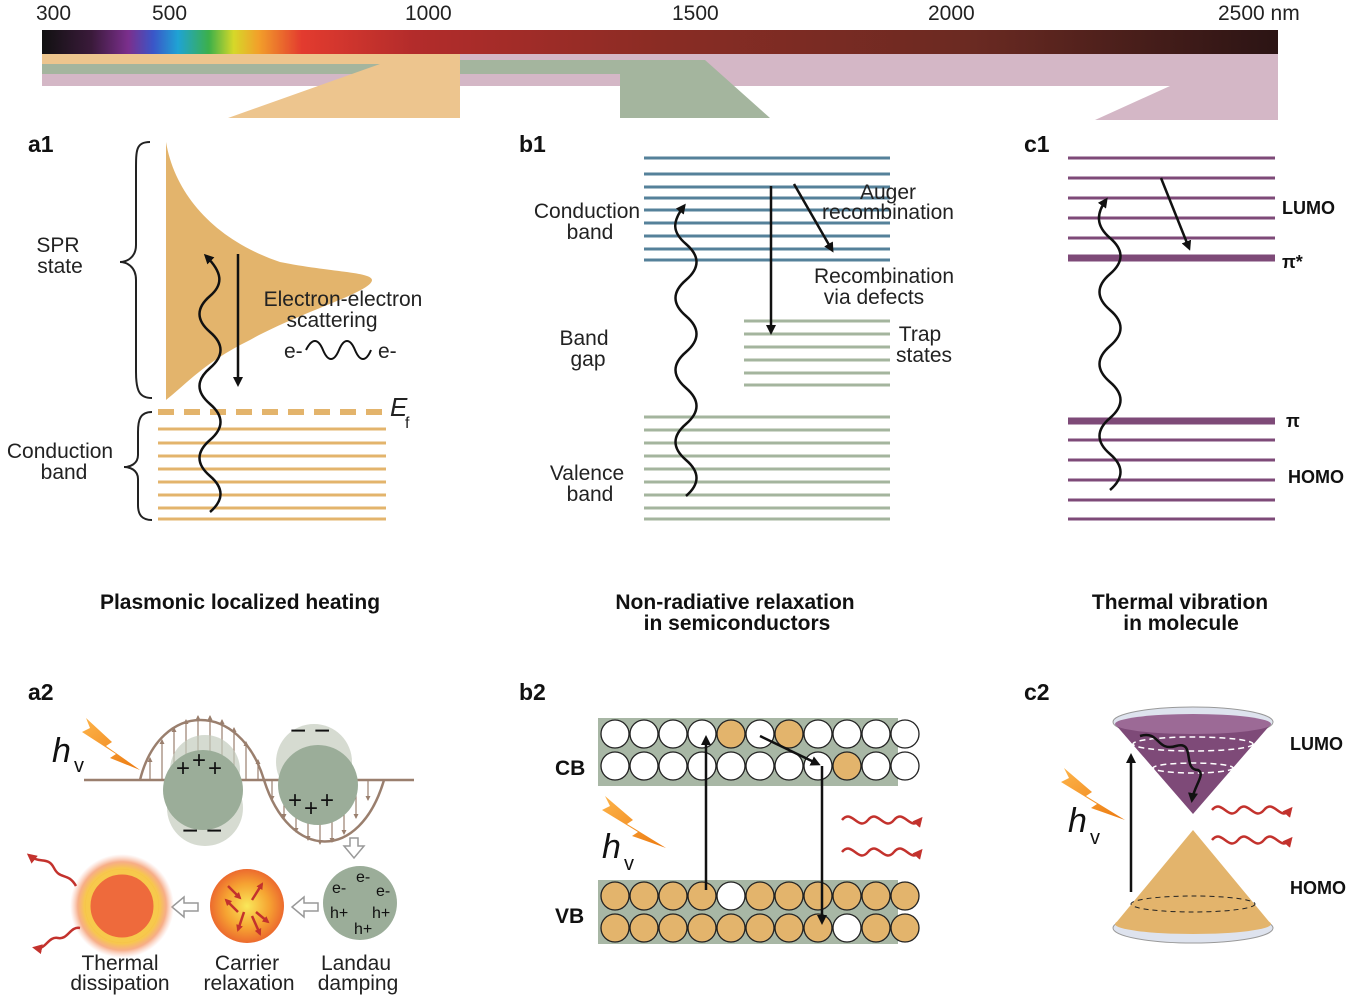 This screenshot has height=998, width=1353. I want to click on landau-damping-label: damping, so click(358, 983).